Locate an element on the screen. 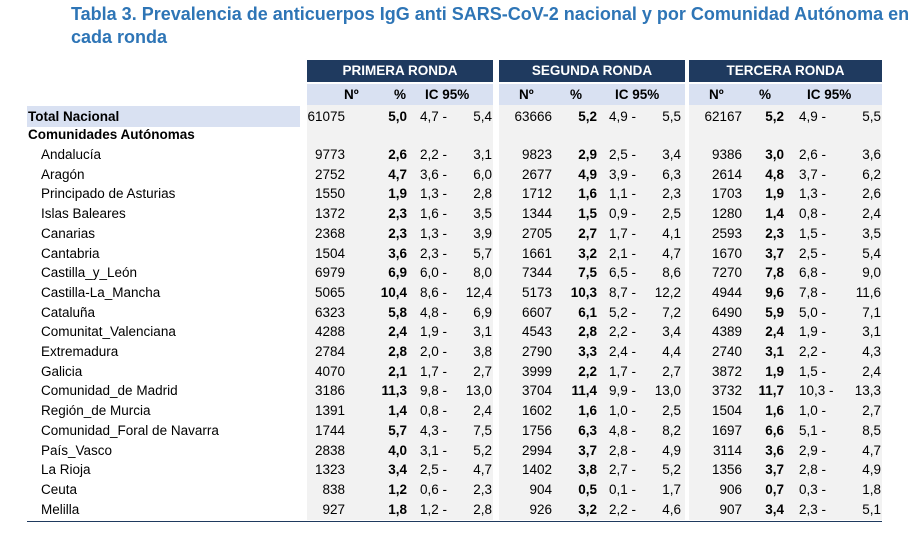  table-row-9-ic-high-r2: 7,2 is located at coordinates (671, 312).